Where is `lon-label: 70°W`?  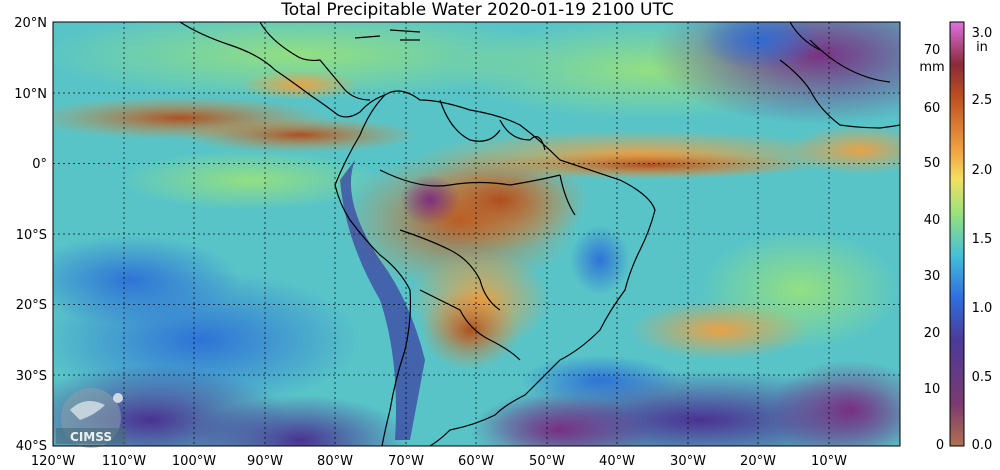
lon-label: 70°W is located at coordinates (406, 461).